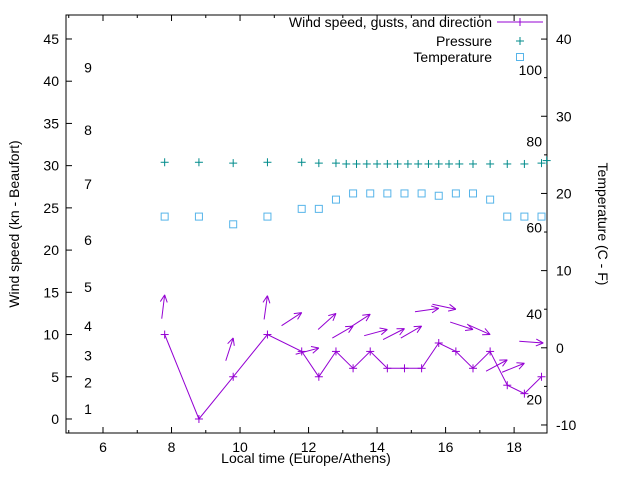  Describe the element at coordinates (51, 81) in the screenshot. I see `y-left-tick-label: 40` at that location.